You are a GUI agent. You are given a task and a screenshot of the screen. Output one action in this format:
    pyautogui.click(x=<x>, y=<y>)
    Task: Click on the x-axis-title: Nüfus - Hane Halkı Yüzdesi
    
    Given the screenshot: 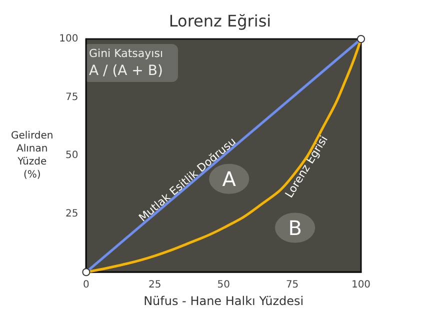 What is the action you would take?
    pyautogui.click(x=224, y=301)
    